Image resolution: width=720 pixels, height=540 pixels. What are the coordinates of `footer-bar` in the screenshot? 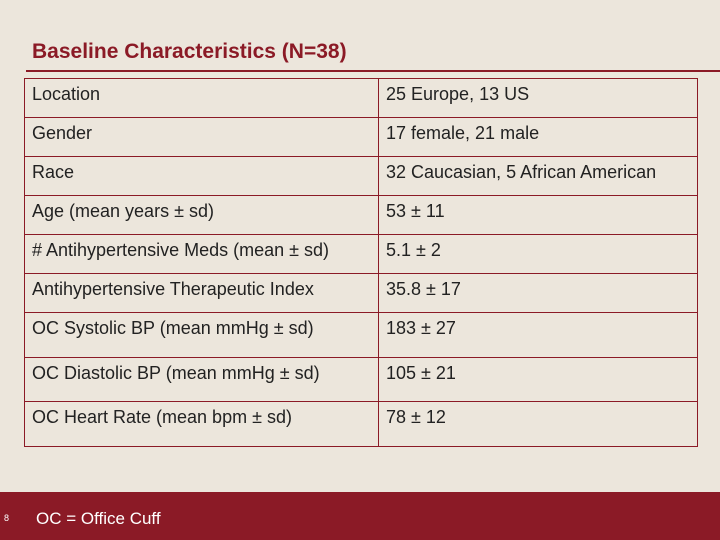 It's located at (360, 516).